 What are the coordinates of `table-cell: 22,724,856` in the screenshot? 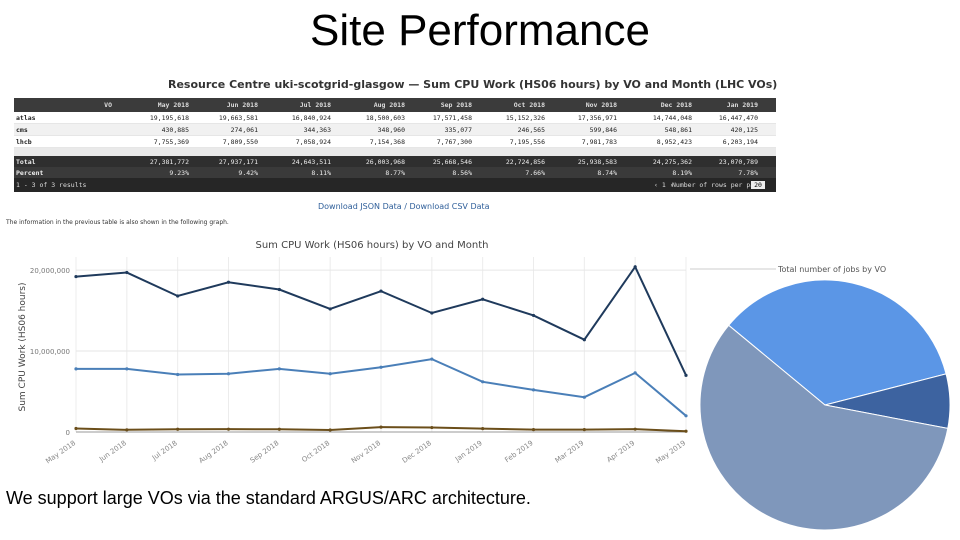 It's located at (525, 161).